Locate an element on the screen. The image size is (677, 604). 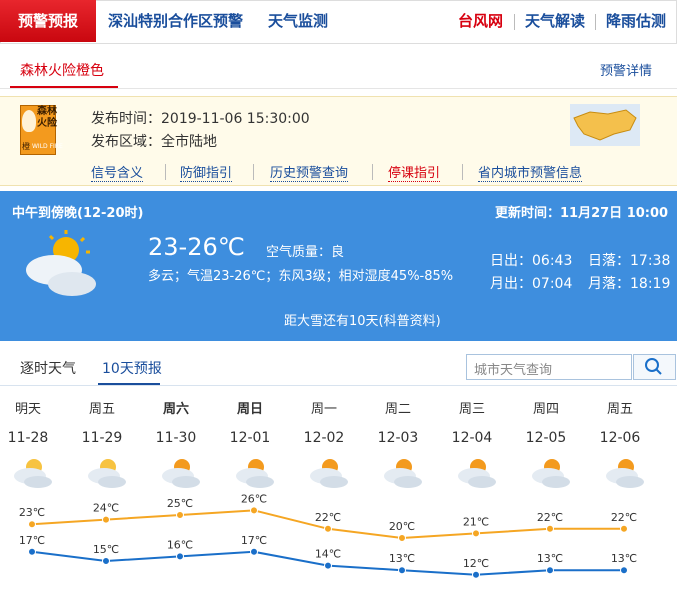
alert-time: 发布时间：2019-11-06 15:30:00 is located at coordinates (200, 119).